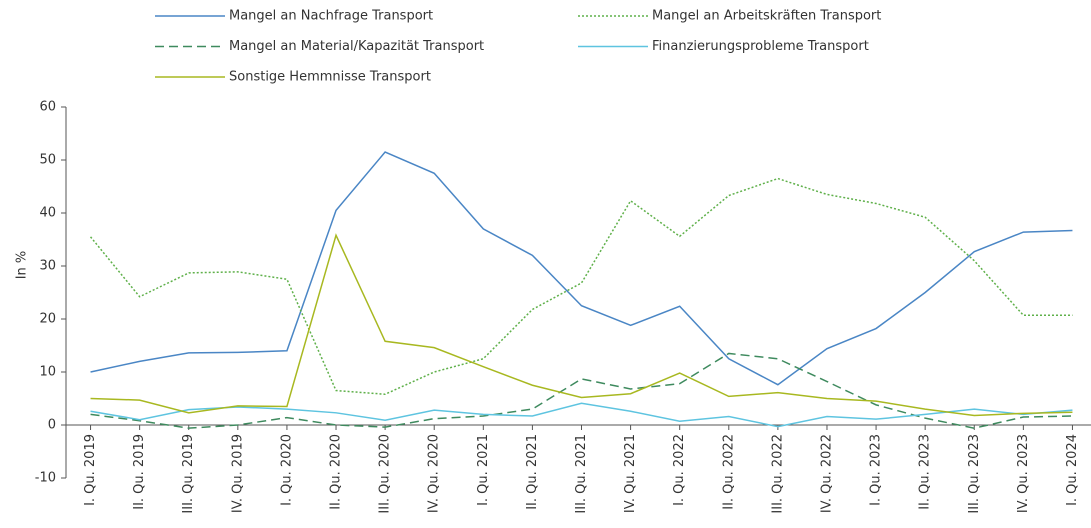 The height and width of the screenshot is (528, 1091). What do you see at coordinates (532, 472) in the screenshot?
I see `x-tick-label: II. Qu. 2021` at bounding box center [532, 472].